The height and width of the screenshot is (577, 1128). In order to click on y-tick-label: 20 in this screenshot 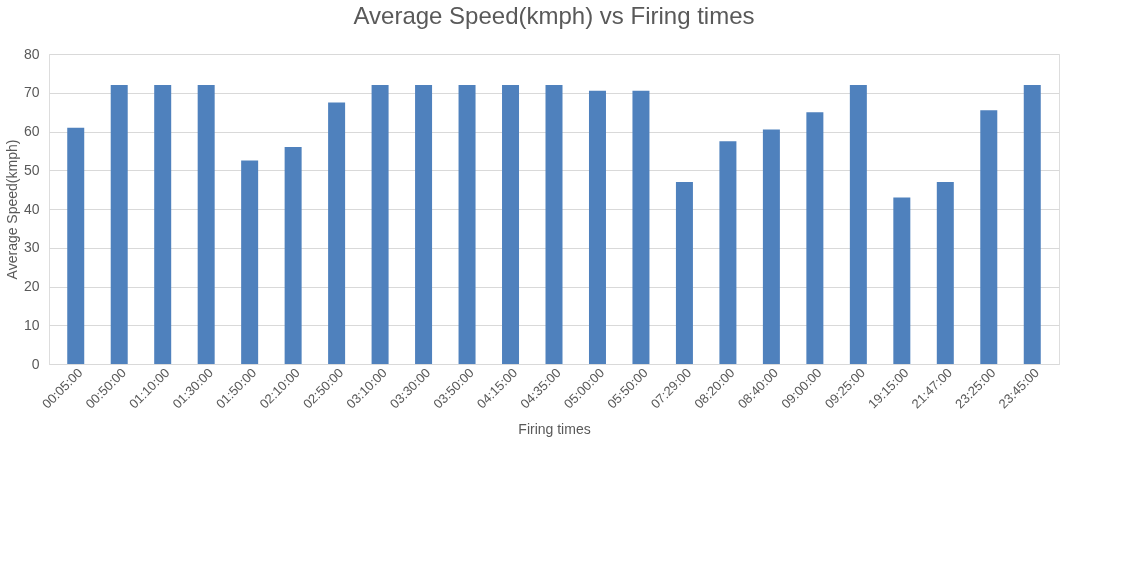, I will do `click(31, 286)`.